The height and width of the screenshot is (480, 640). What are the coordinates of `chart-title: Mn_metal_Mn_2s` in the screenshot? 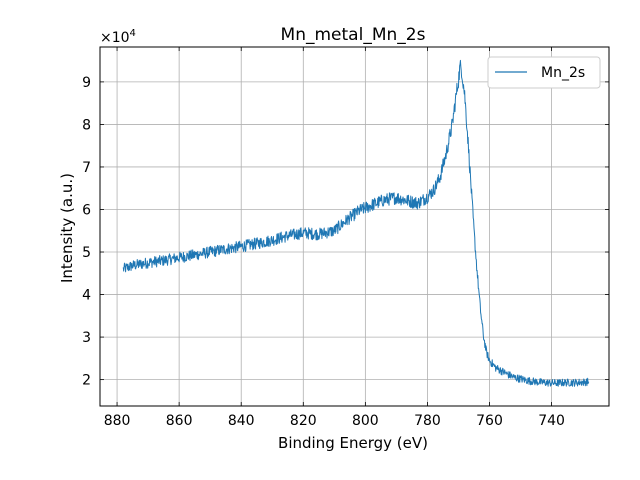 It's located at (353, 35).